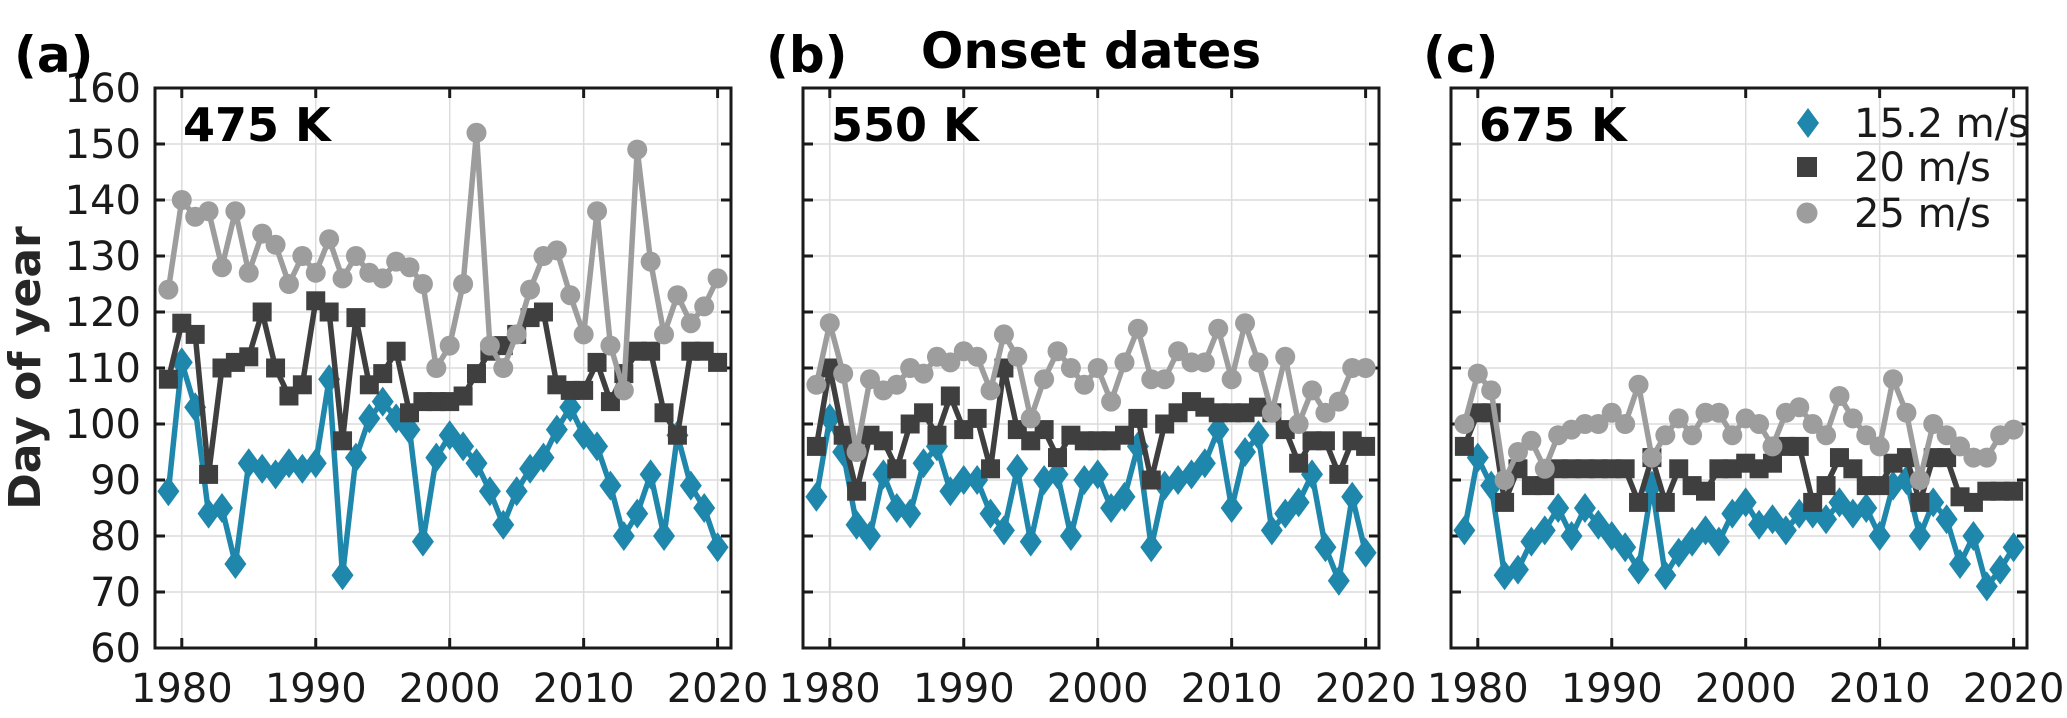 Image resolution: width=2067 pixels, height=718 pixels. What do you see at coordinates (977, 418) in the screenshot?
I see `point-20m/s-1991` at bounding box center [977, 418].